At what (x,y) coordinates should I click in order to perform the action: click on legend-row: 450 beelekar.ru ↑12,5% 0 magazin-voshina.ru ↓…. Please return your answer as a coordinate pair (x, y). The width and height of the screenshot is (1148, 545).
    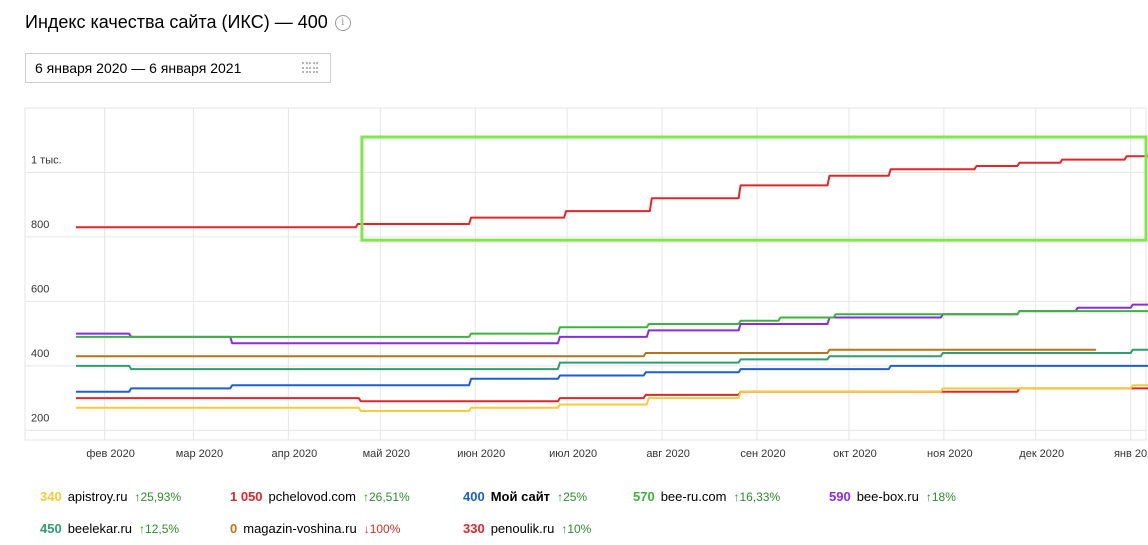
    Looking at the image, I should click on (590, 528).